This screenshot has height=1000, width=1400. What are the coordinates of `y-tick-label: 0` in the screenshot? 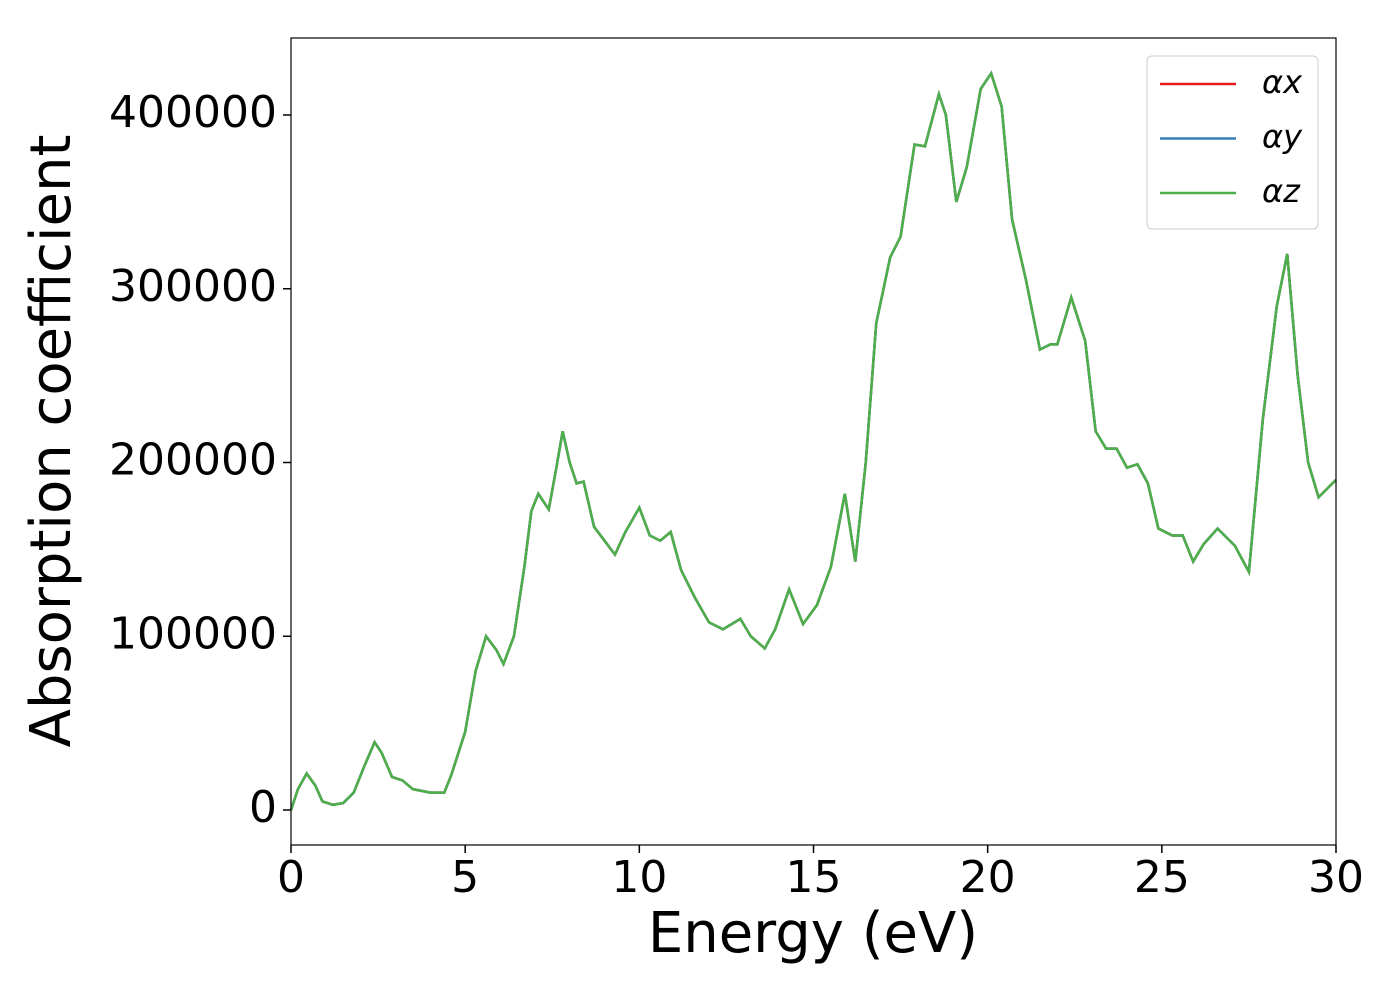 It's located at (263, 807).